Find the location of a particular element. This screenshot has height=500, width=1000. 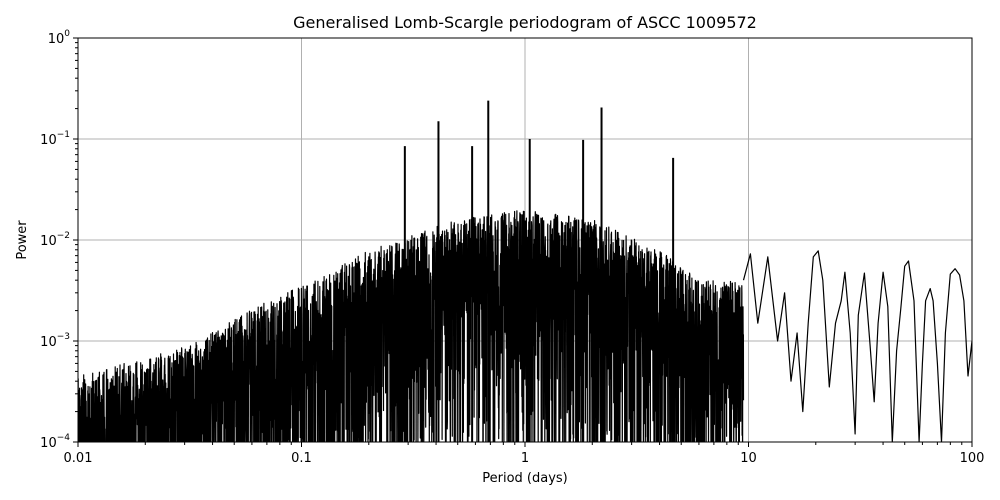

y-axis: 10⁻⁴ 10⁻³ 10⁻² 10⁻¹ 10⁰ is located at coordinates (59, 240).